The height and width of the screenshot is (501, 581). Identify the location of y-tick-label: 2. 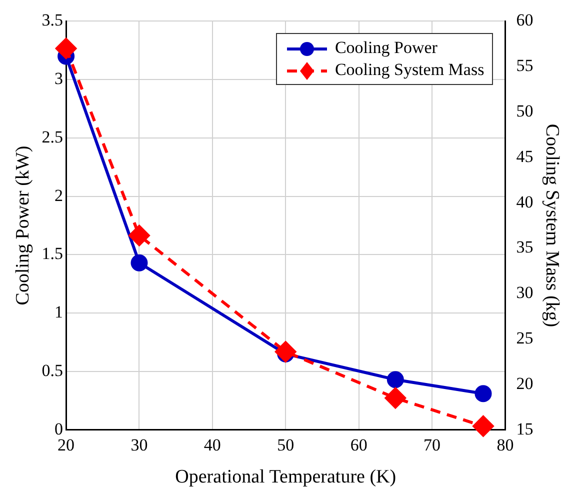
(59, 195).